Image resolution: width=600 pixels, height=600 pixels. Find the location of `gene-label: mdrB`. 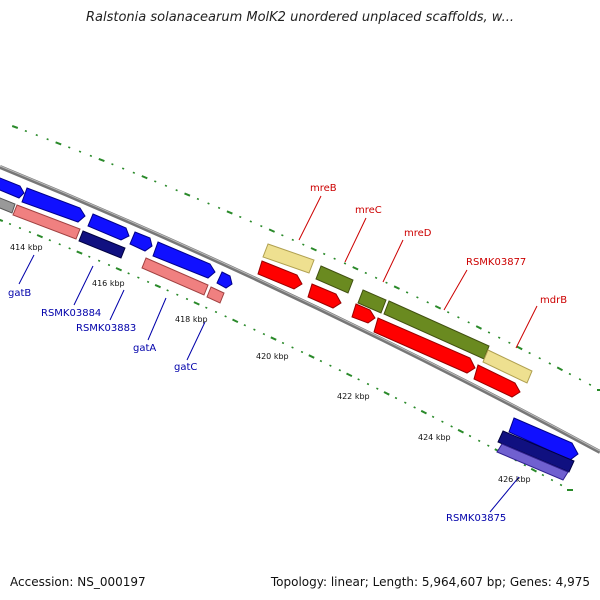

gene-label: mdrB is located at coordinates (553, 300).